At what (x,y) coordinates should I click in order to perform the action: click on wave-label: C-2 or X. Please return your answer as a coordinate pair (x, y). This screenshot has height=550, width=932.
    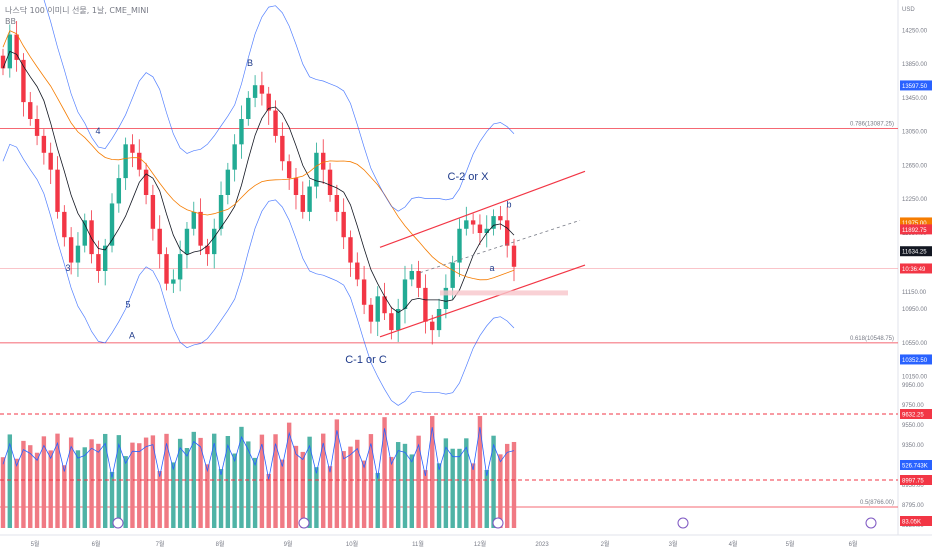
    Looking at the image, I should click on (469, 177).